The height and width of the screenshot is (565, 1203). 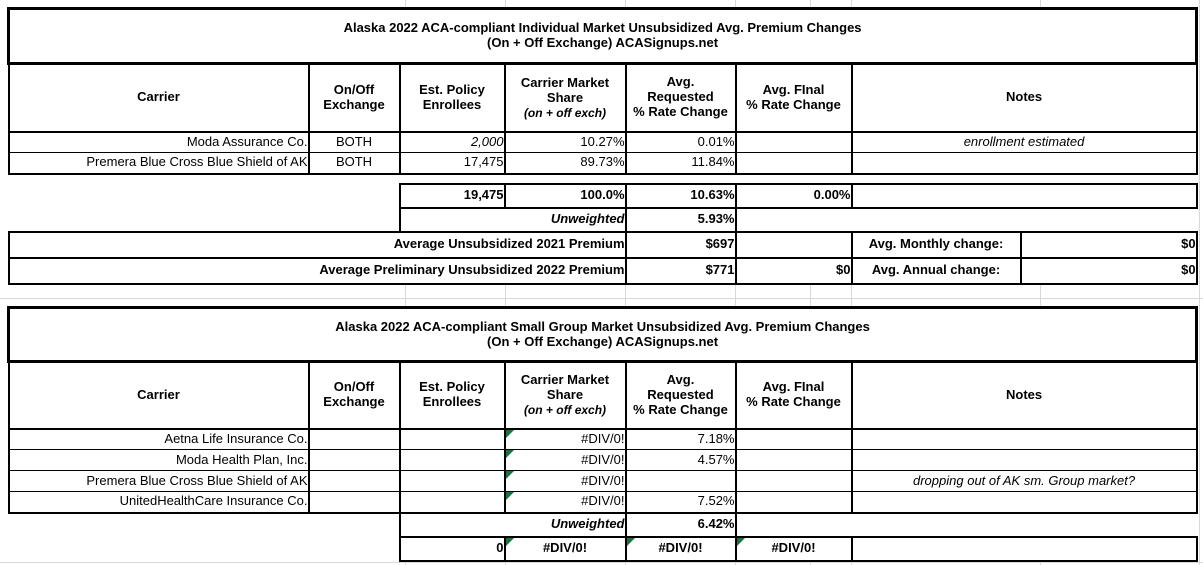 I want to click on cell-carrier: Aetna Life Insurance Co., so click(x=158, y=438).